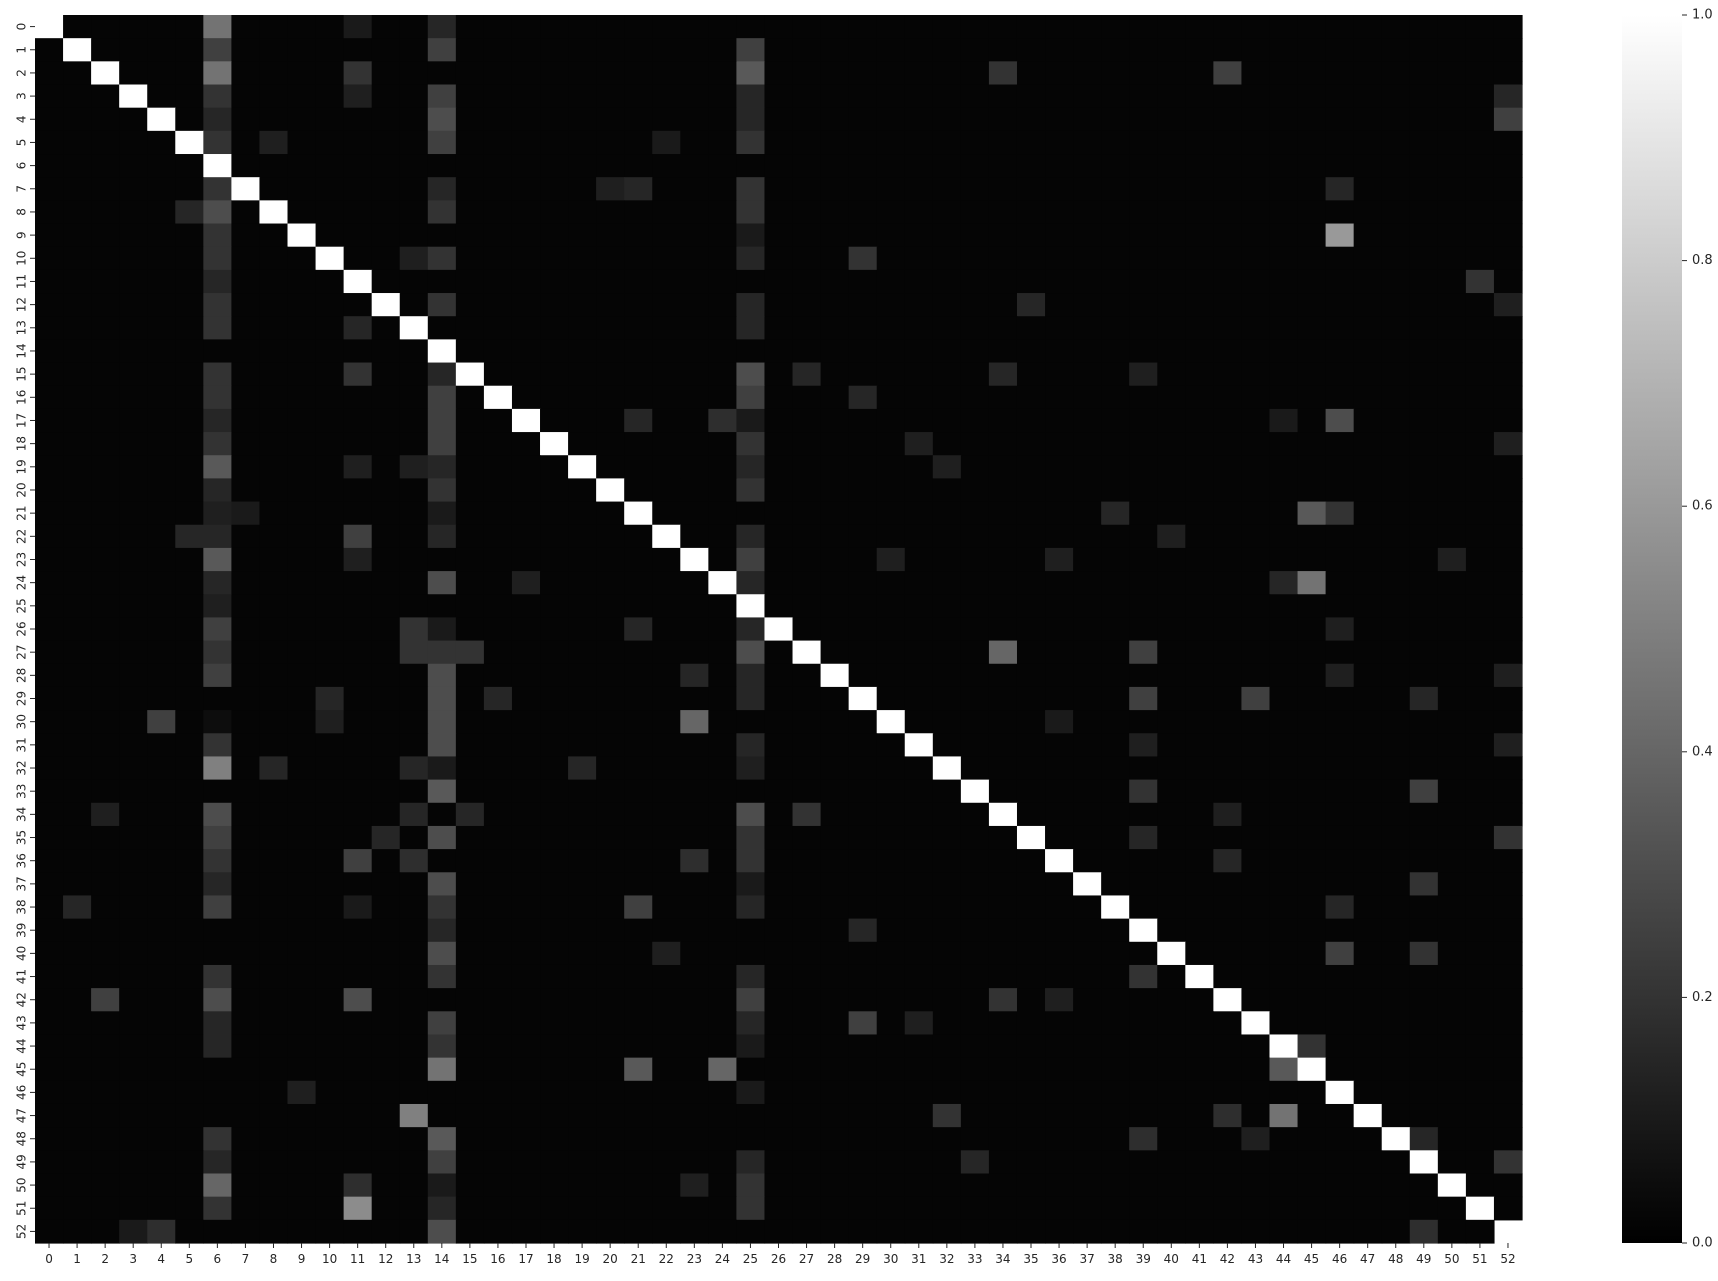 This screenshot has height=1281, width=1718. Describe the element at coordinates (22, 1115) in the screenshot. I see `y-tick-label: 47` at that location.